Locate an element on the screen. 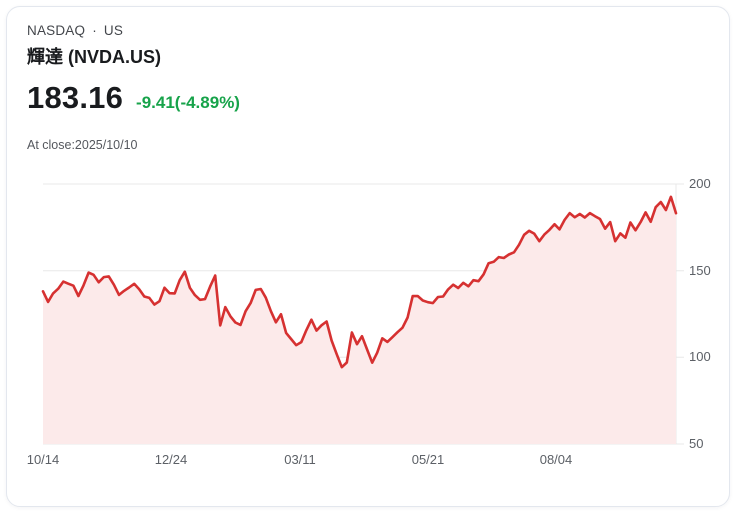 The width and height of the screenshot is (736, 513). exchange-info: NASDAQ · US is located at coordinates (75, 31).